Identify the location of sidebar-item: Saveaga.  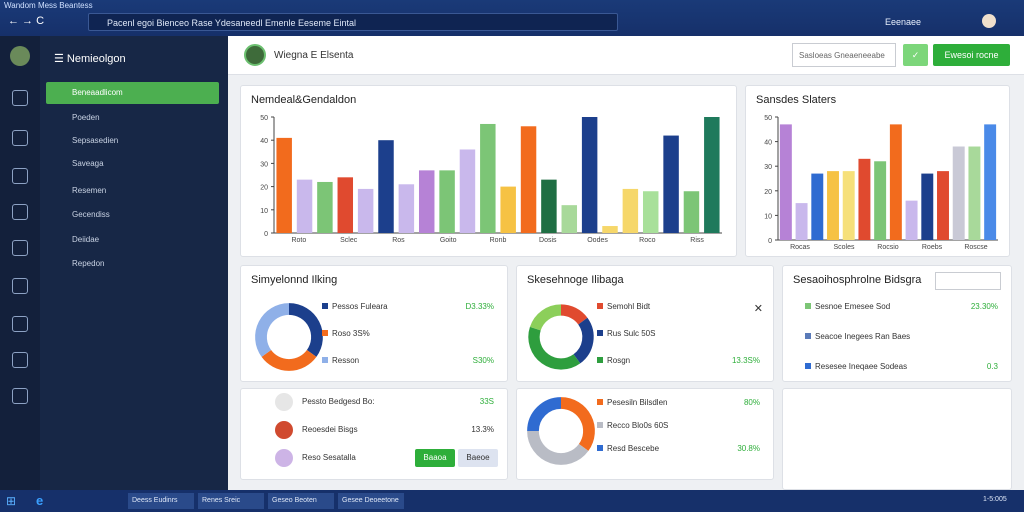
(88, 163).